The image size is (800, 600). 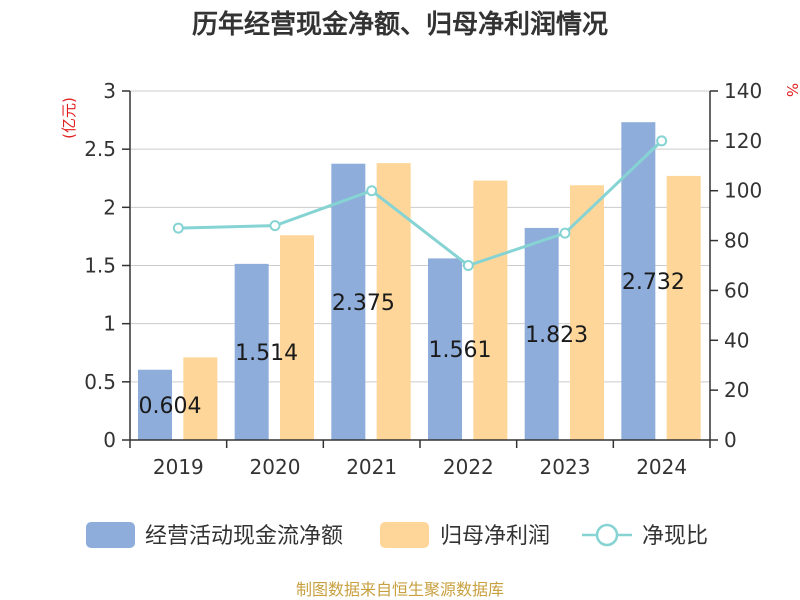 I want to click on right-tick-label-5: 100, so click(x=743, y=191).